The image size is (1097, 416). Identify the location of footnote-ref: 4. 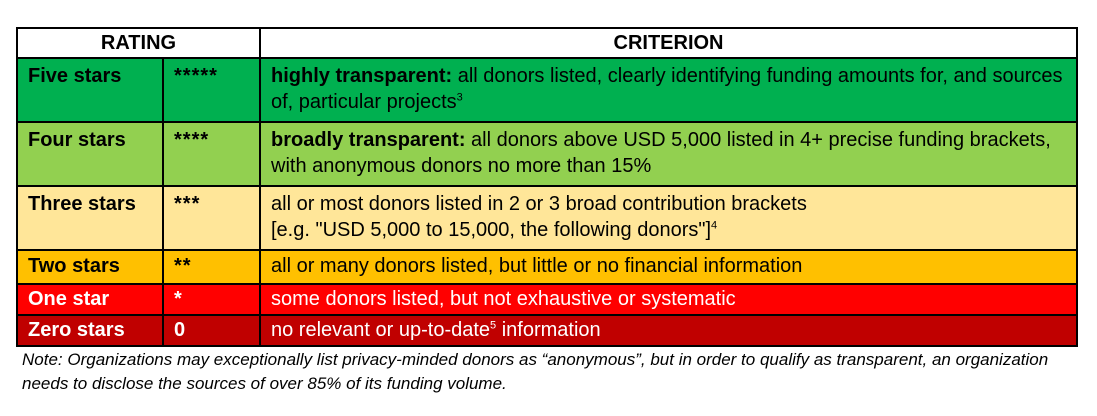
(714, 225).